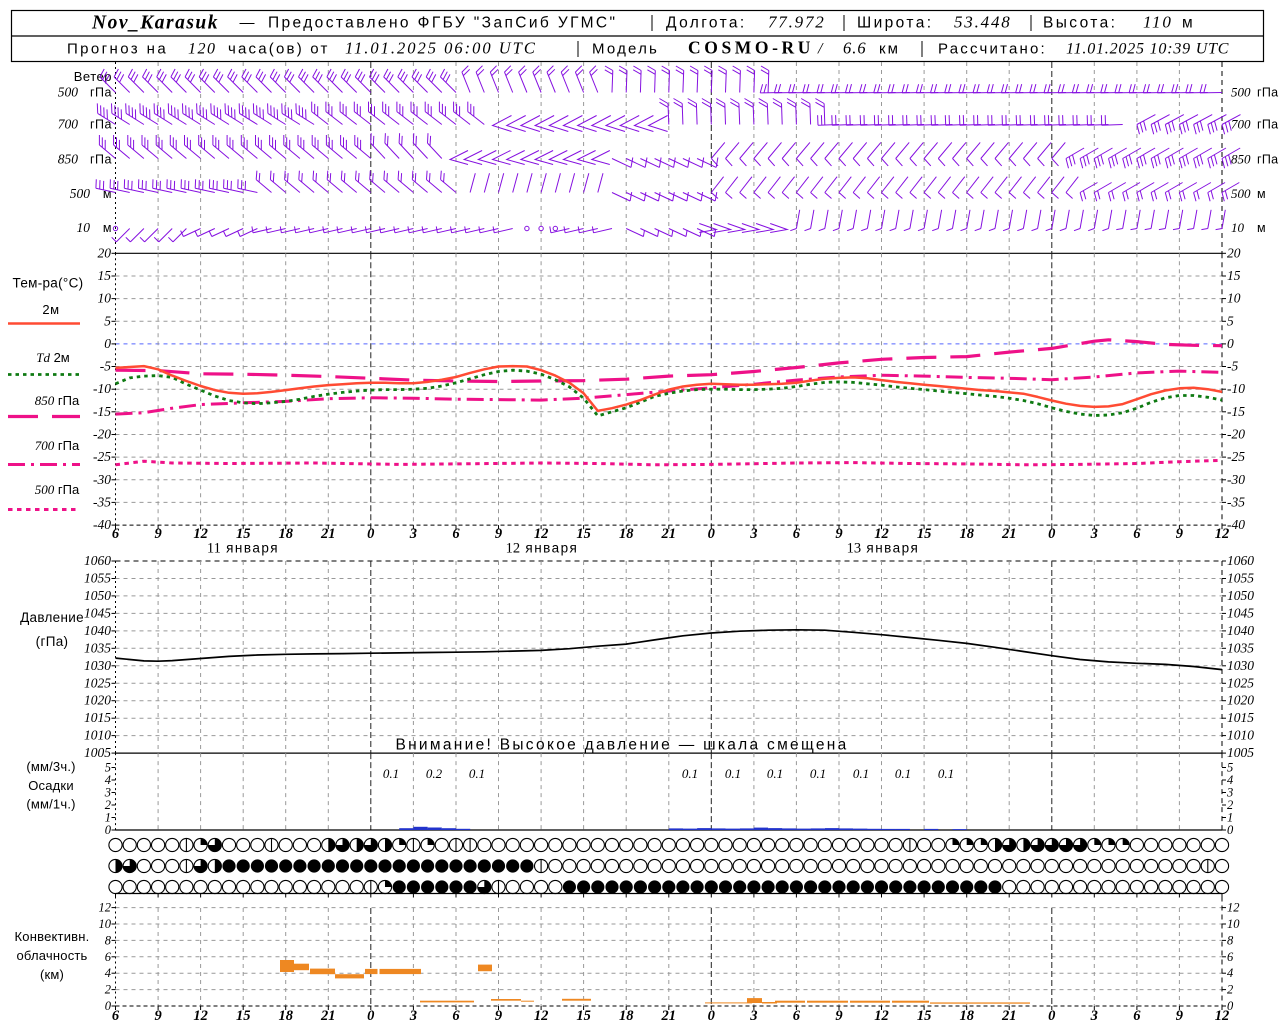  Describe the element at coordinates (992, 49) in the screenshot. I see `svg-text: Рассчитано:` at that location.